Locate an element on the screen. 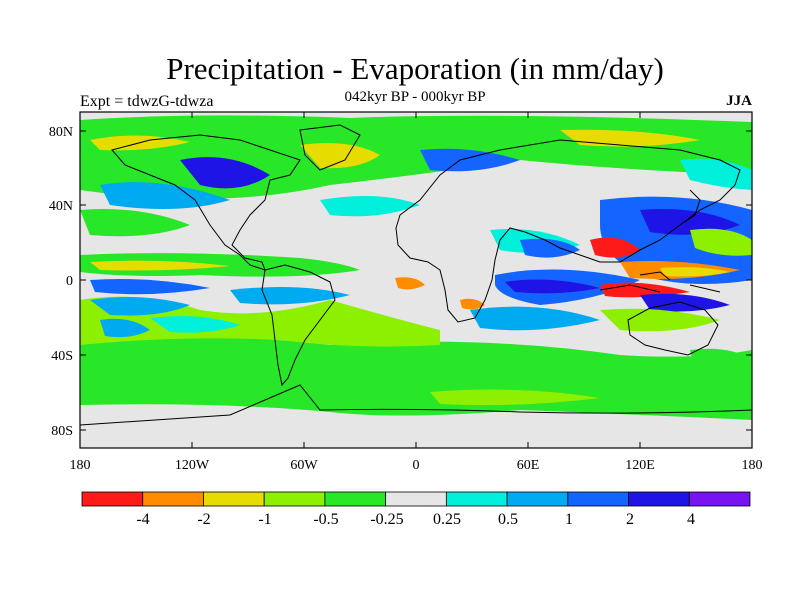 The image size is (800, 600). x-tick-label: 60W is located at coordinates (304, 465).